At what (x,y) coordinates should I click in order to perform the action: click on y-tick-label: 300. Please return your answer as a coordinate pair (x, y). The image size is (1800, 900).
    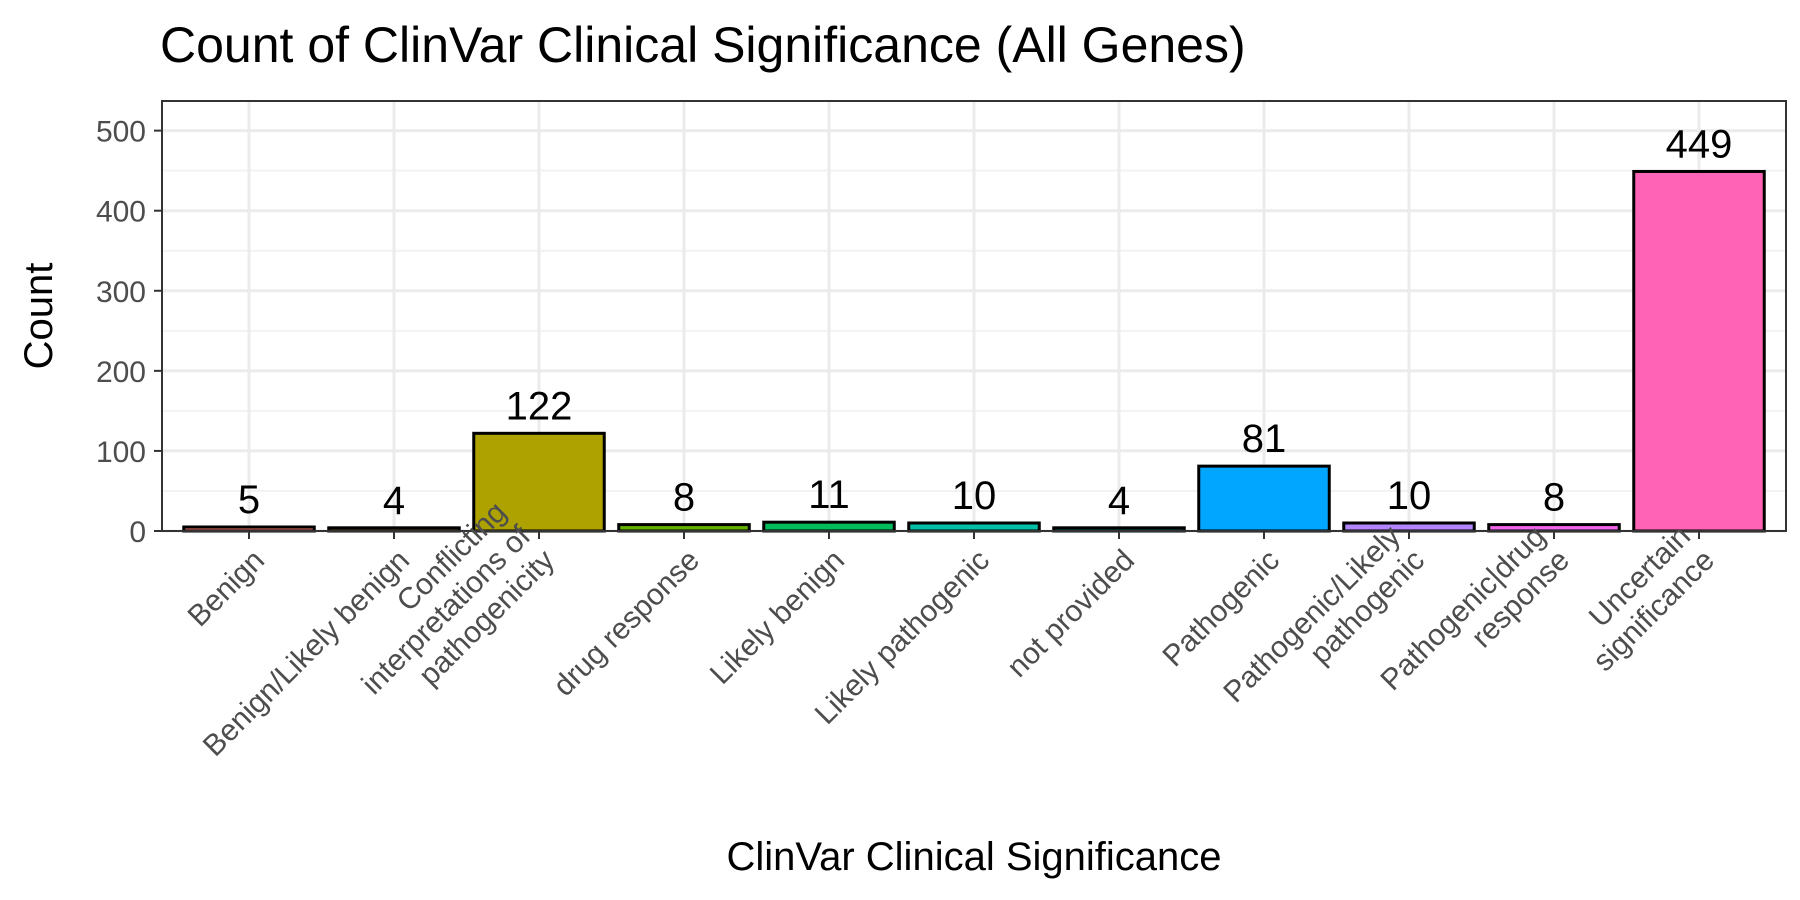
    Looking at the image, I should click on (121, 292).